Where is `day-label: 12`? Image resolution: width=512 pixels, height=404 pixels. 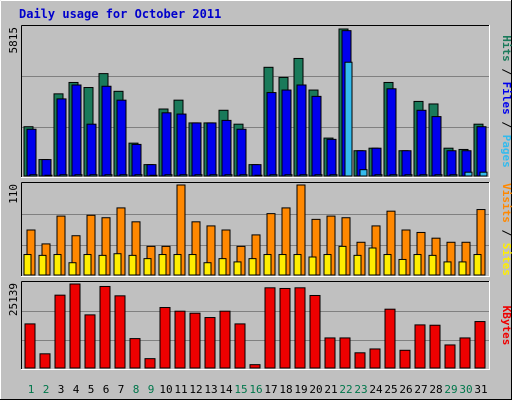
day-label: 12 is located at coordinates (195, 389).